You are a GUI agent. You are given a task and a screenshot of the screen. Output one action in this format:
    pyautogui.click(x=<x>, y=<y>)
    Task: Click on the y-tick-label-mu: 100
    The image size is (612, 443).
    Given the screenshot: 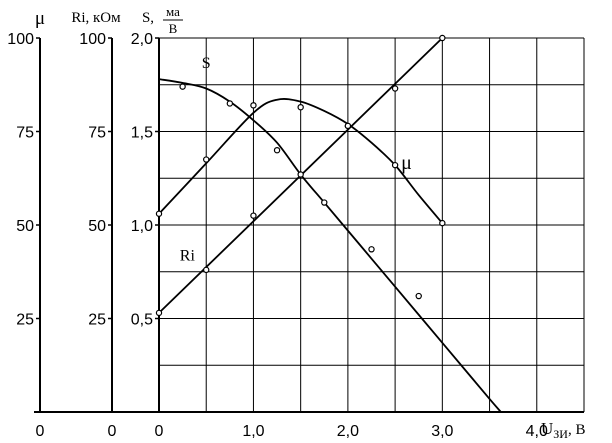 What is the action you would take?
    pyautogui.click(x=20, y=39)
    